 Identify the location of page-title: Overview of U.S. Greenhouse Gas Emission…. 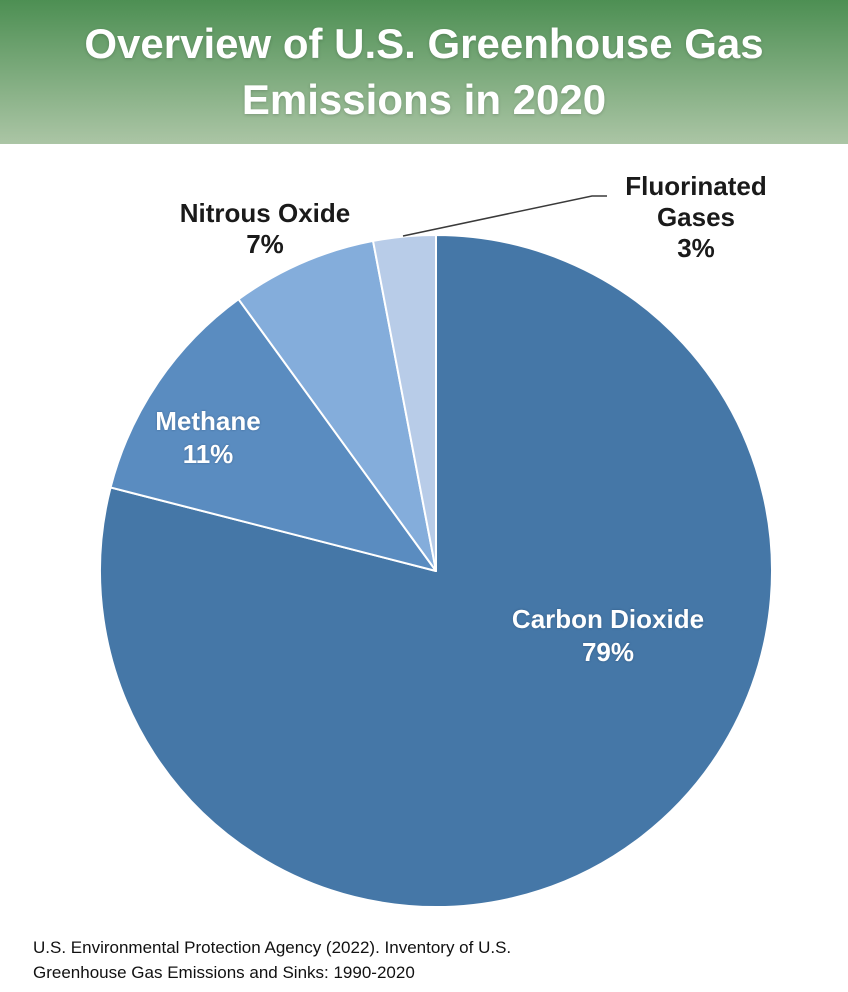
(424, 71).